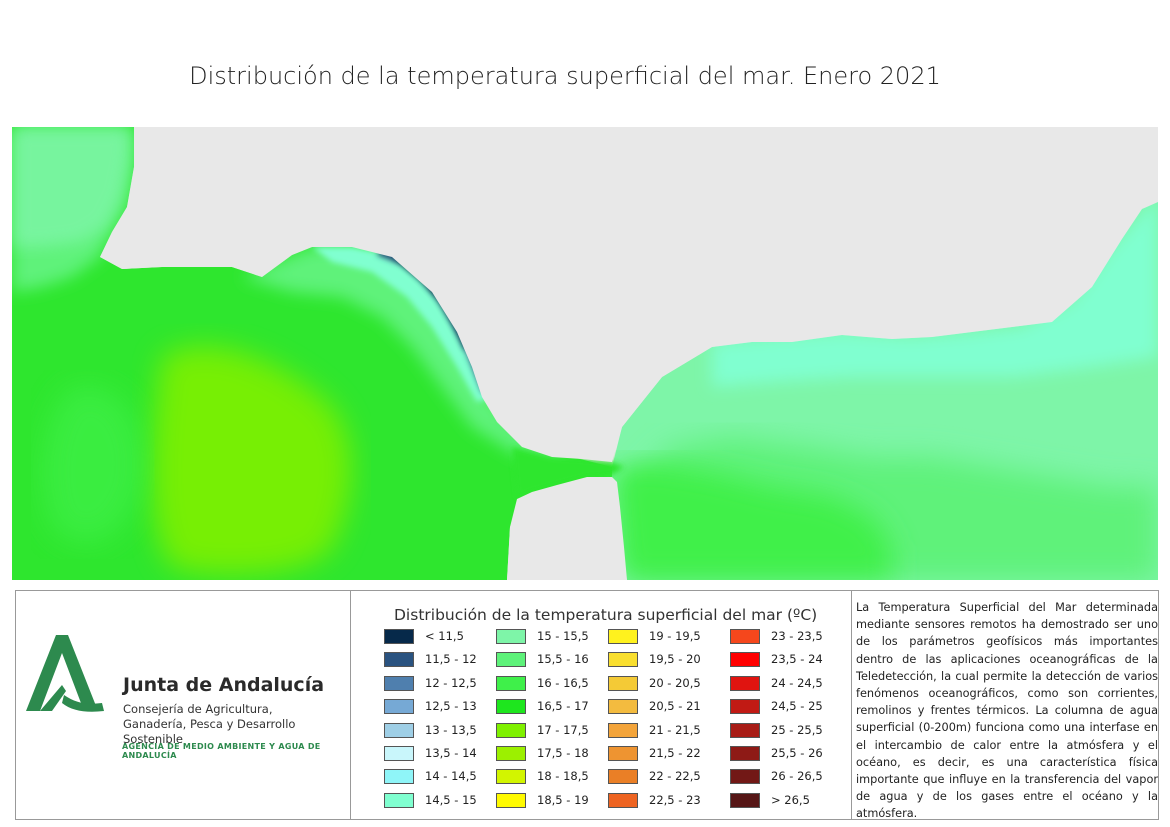 Image resolution: width=1170 pixels, height=827 pixels. What do you see at coordinates (797, 706) in the screenshot?
I see `legend-label: 24,5 - 25` at bounding box center [797, 706].